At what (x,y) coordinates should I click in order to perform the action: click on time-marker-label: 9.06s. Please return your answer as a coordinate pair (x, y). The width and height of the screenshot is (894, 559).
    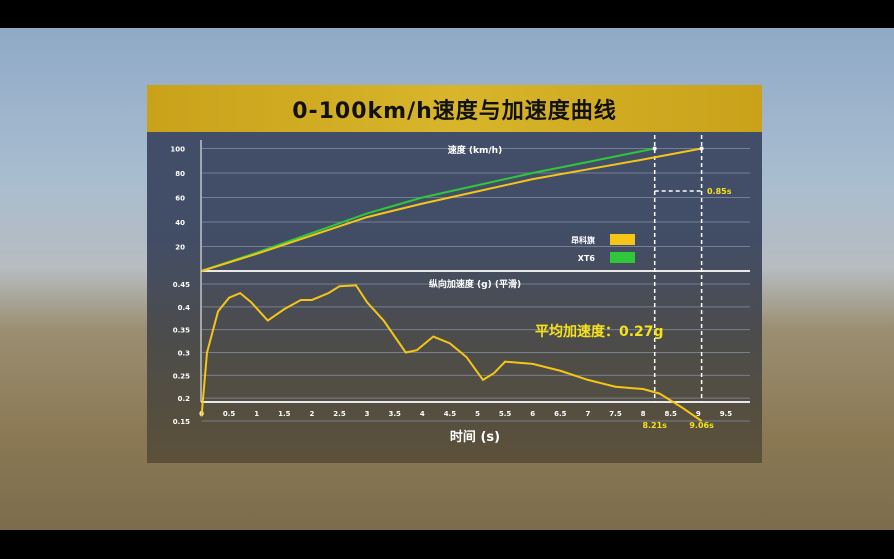
    Looking at the image, I should click on (701, 425).